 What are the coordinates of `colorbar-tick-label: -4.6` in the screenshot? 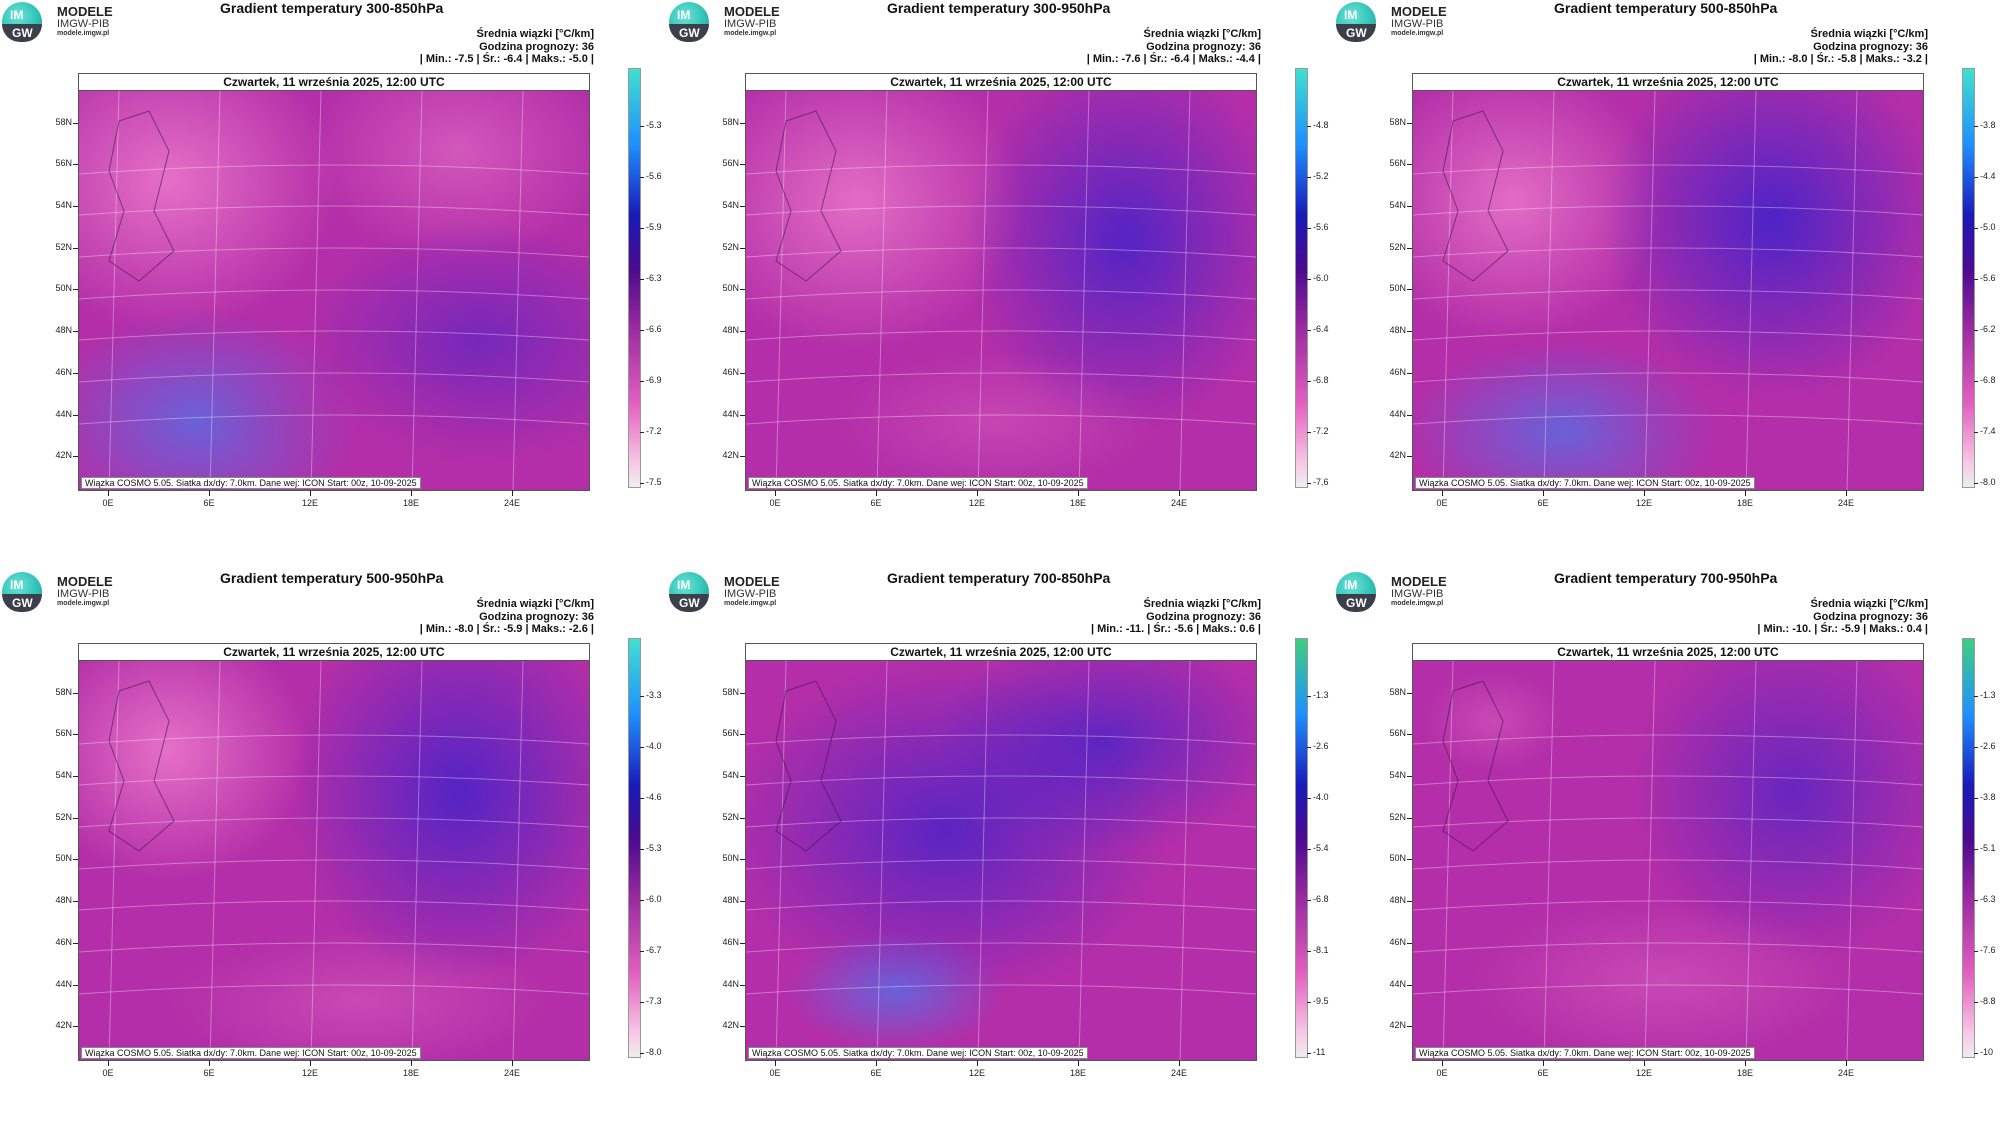 It's located at (651, 797).